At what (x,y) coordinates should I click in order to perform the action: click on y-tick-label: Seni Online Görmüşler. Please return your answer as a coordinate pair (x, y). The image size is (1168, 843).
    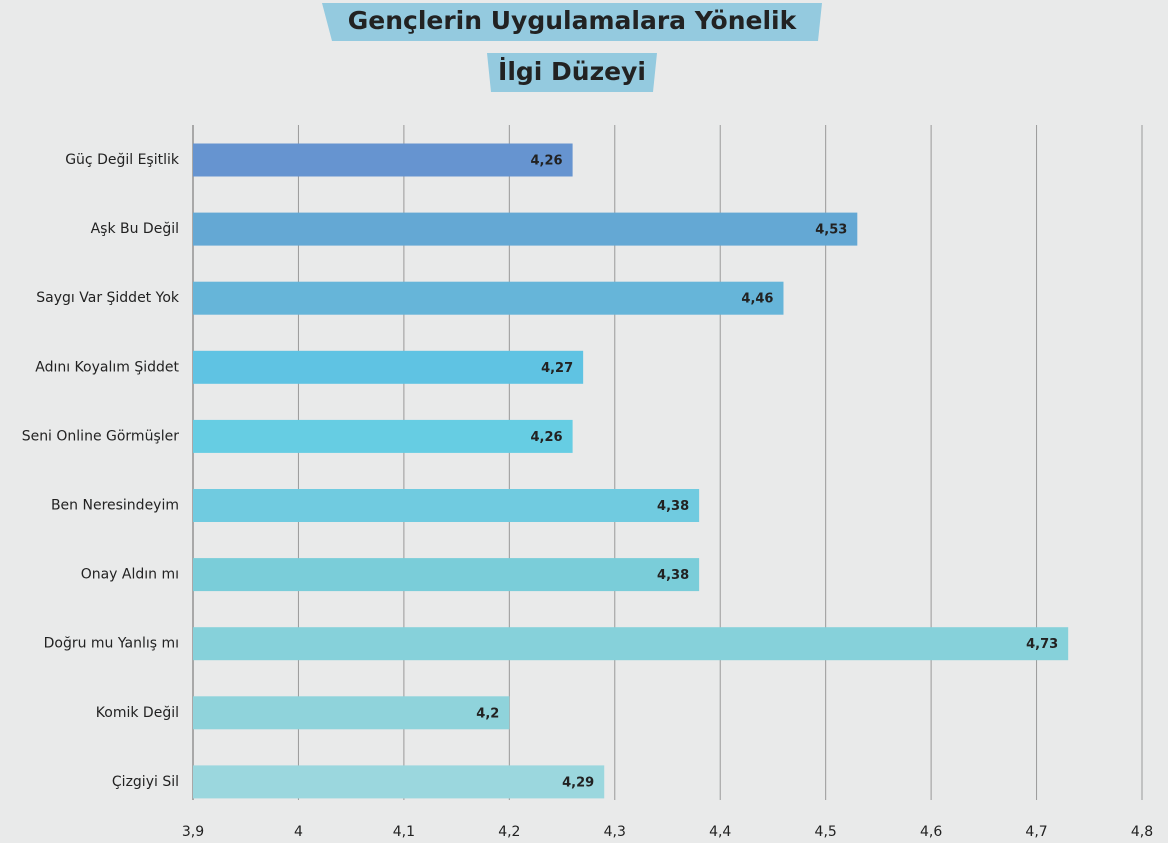
    Looking at the image, I should click on (101, 436).